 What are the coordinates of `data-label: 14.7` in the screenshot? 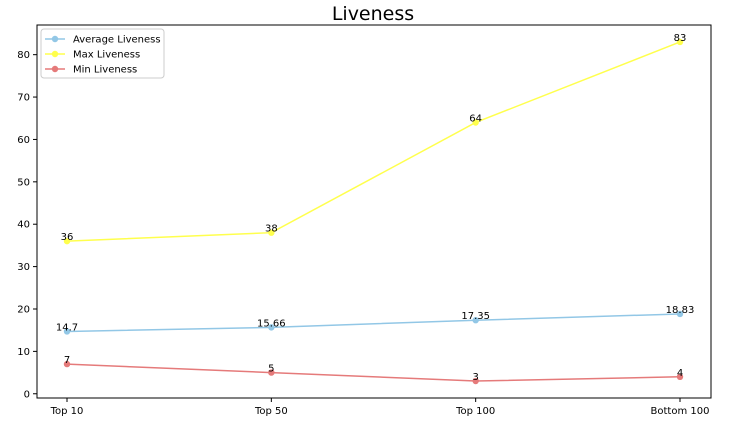 It's located at (67, 327).